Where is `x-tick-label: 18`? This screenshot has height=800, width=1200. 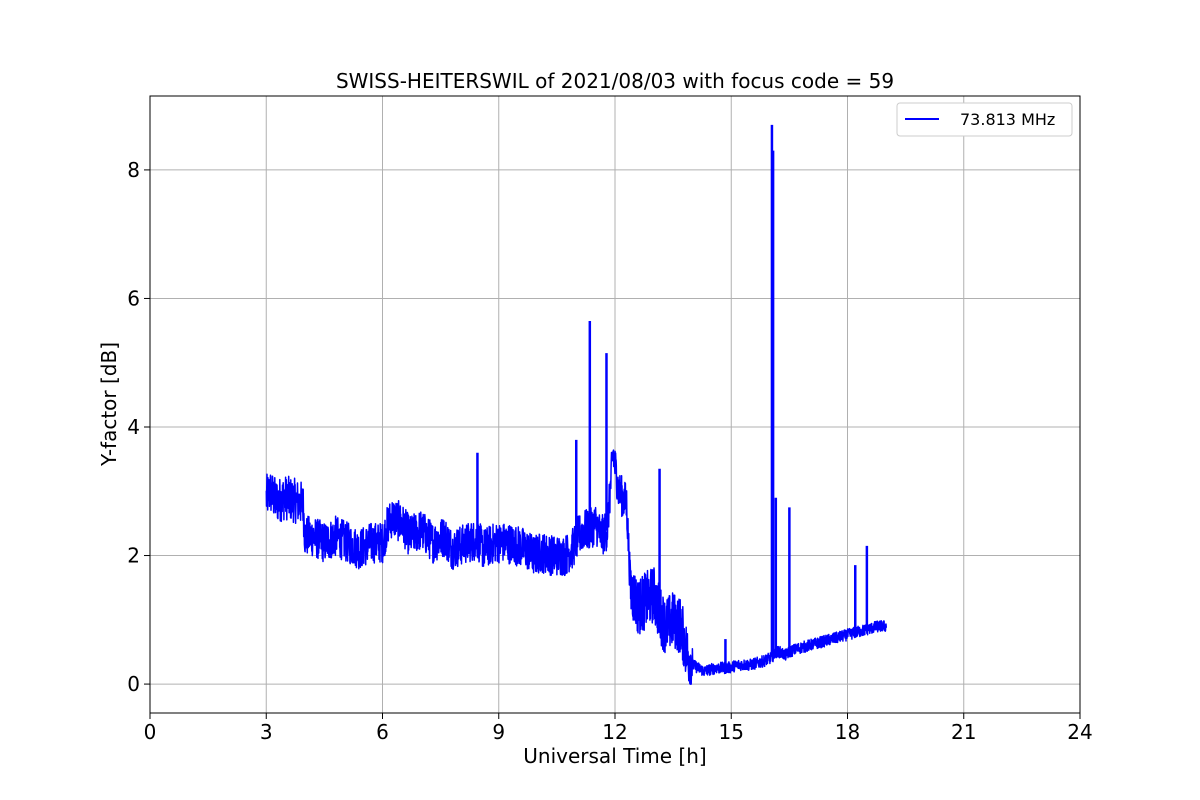 x-tick-label: 18 is located at coordinates (847, 732).